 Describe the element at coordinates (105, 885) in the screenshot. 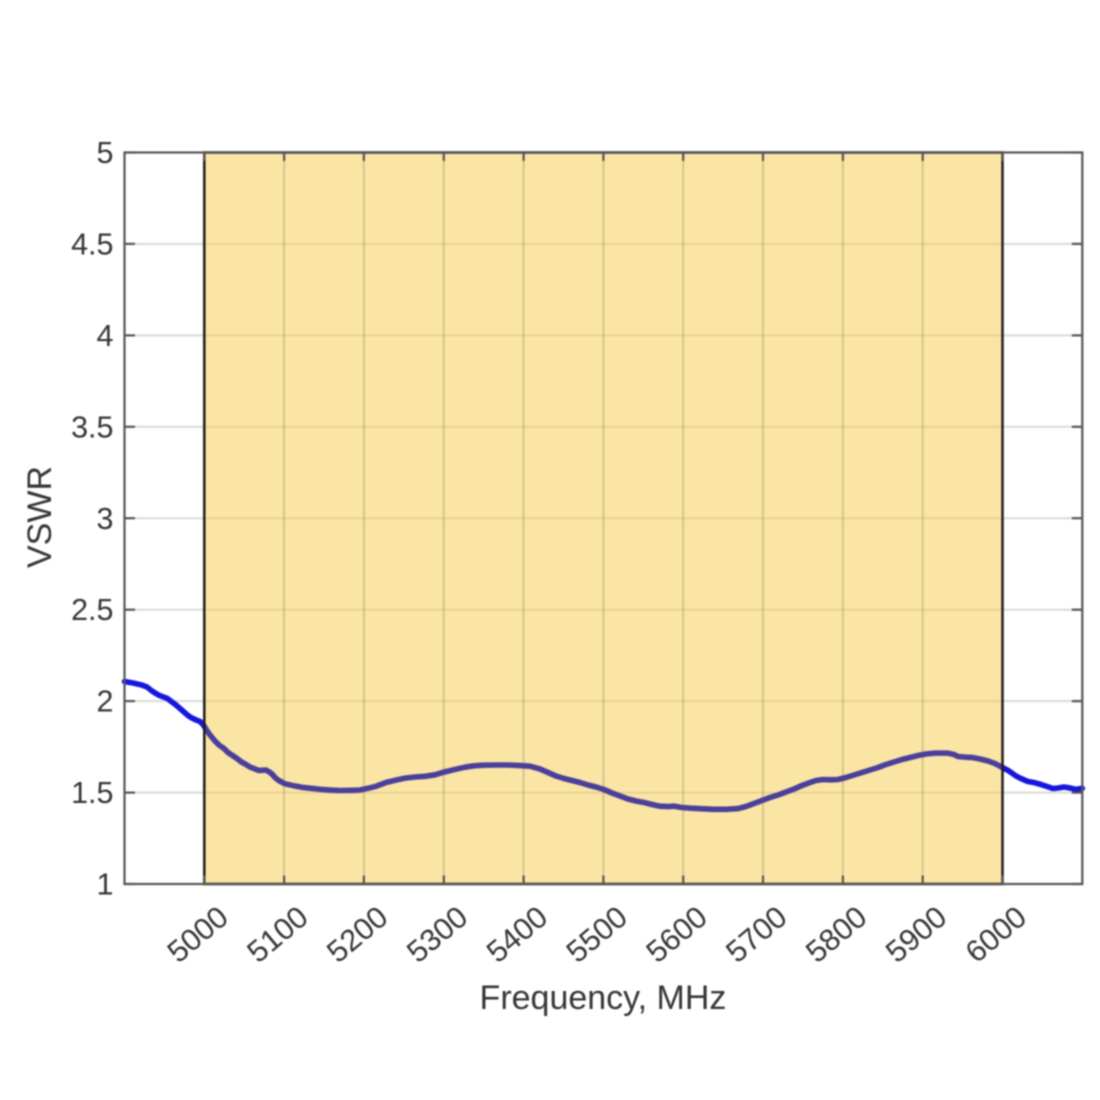

I see `svg-text: 1` at that location.